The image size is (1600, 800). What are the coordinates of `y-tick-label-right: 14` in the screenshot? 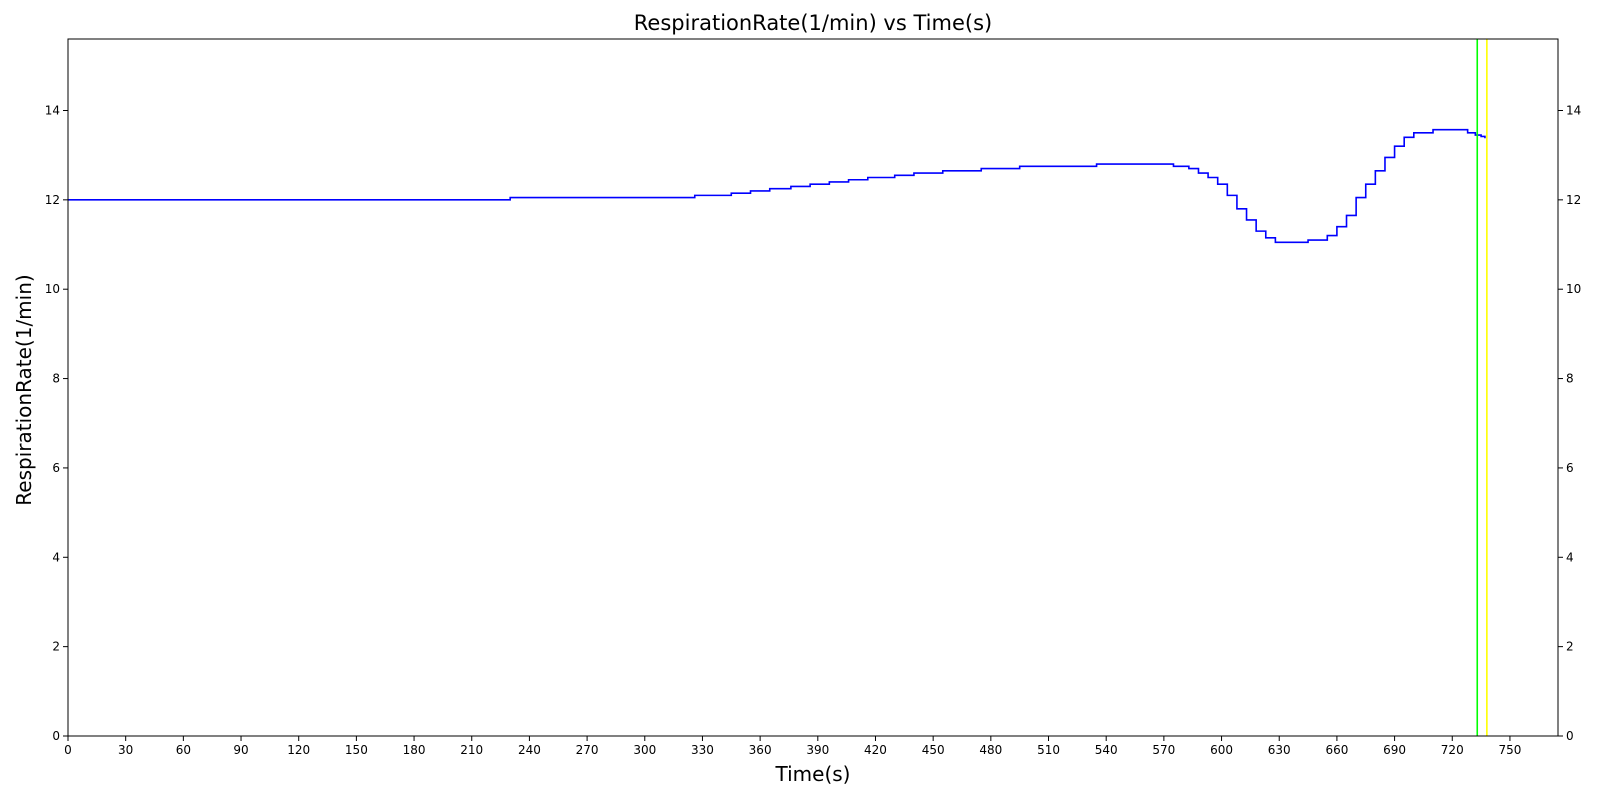 It's located at (1573, 110).